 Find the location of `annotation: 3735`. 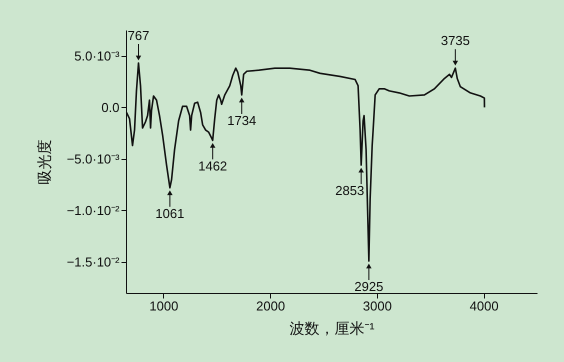

annotation: 3735 is located at coordinates (455, 40).